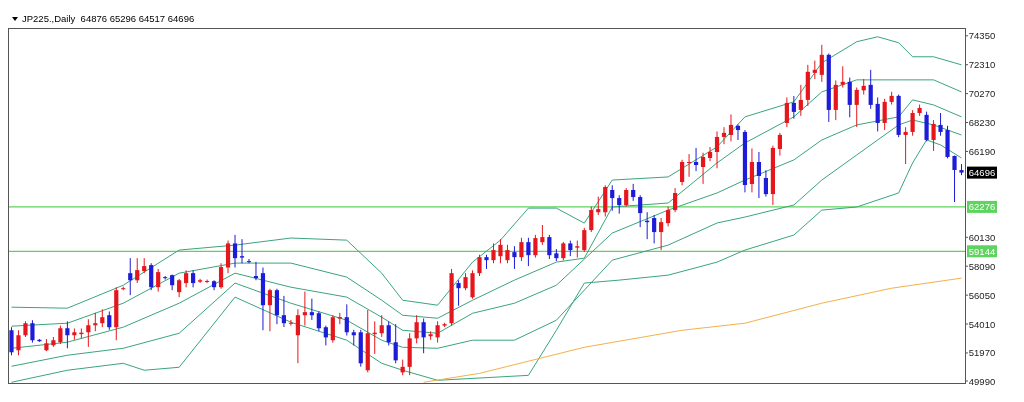 The image size is (1024, 402). I want to click on annotation: 64696, so click(982, 173).